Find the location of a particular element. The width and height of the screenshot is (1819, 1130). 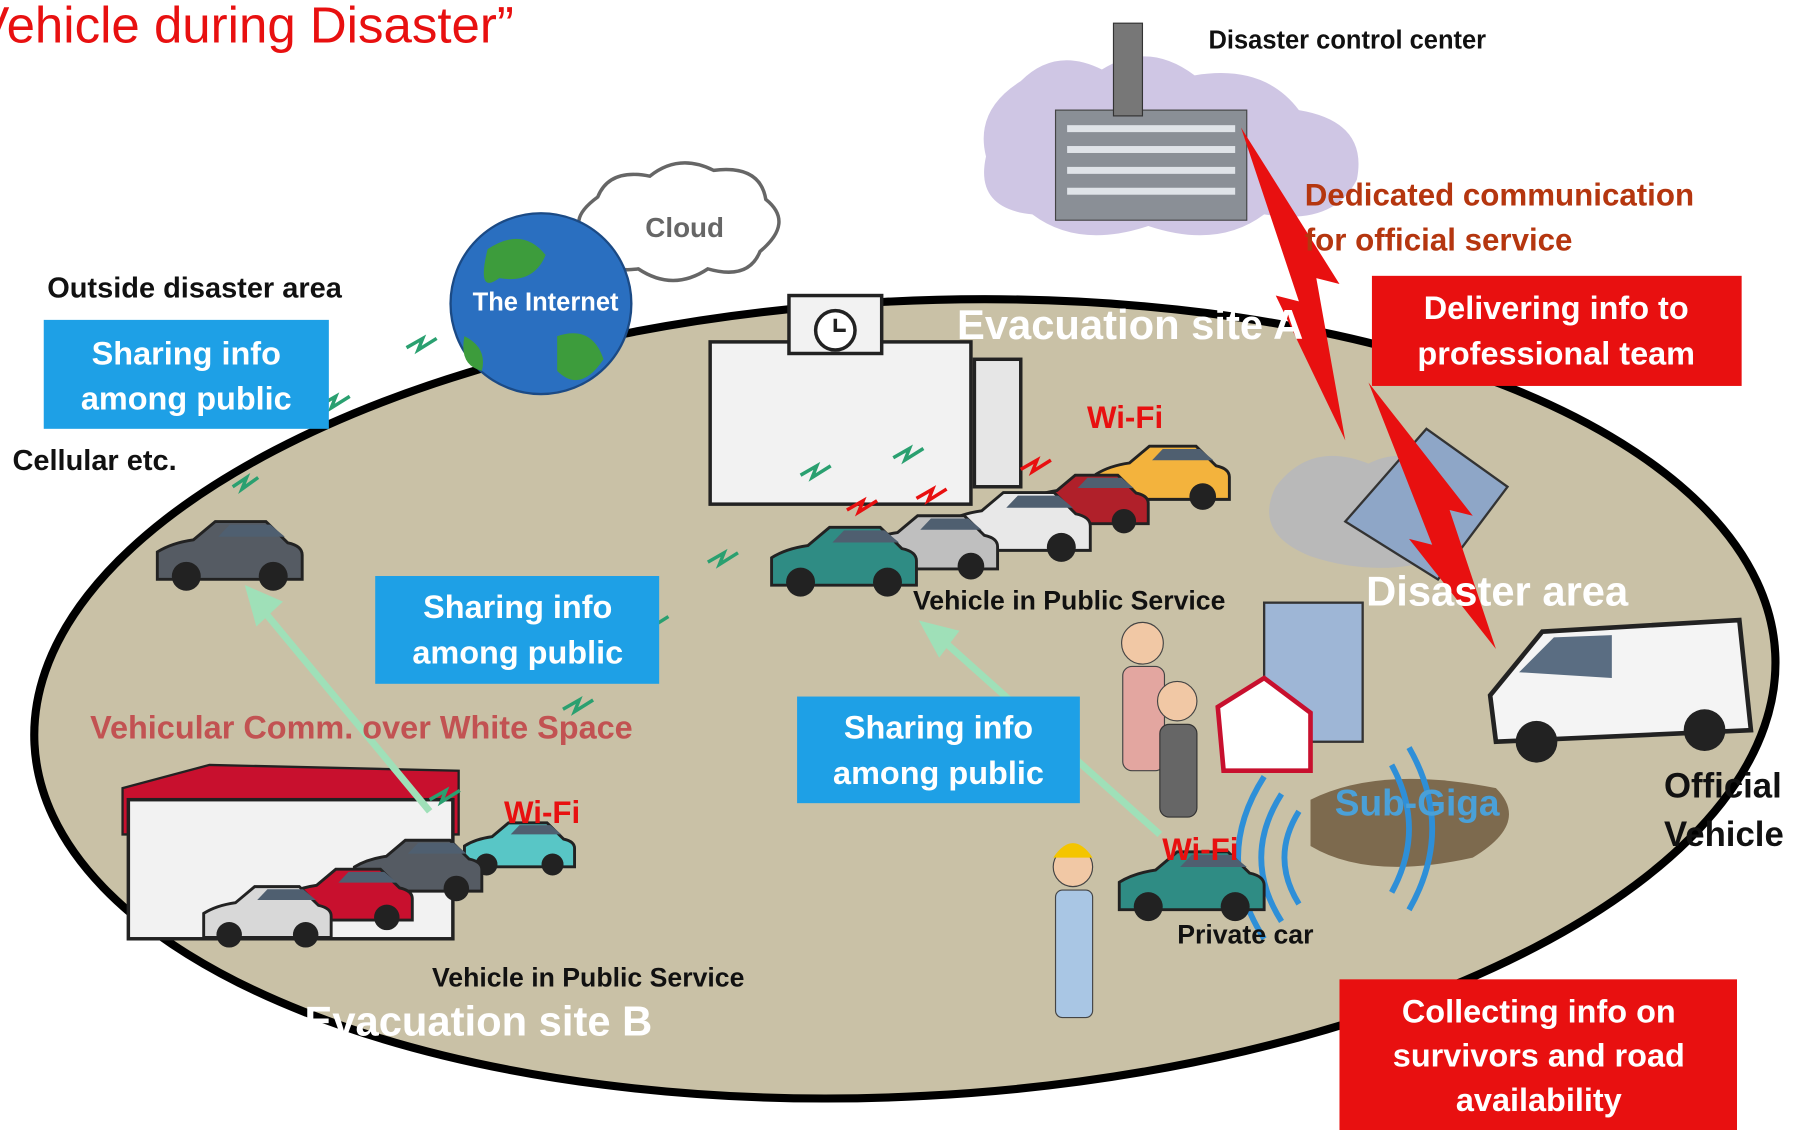

school-building-a is located at coordinates (865, 399).